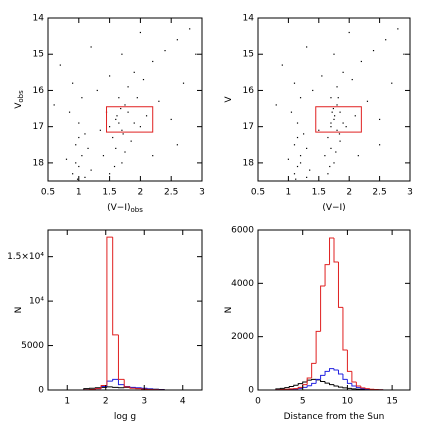 The height and width of the screenshot is (436, 436). What do you see at coordinates (109, 193) in the screenshot?
I see `x-tick-label: 1.5` at bounding box center [109, 193].